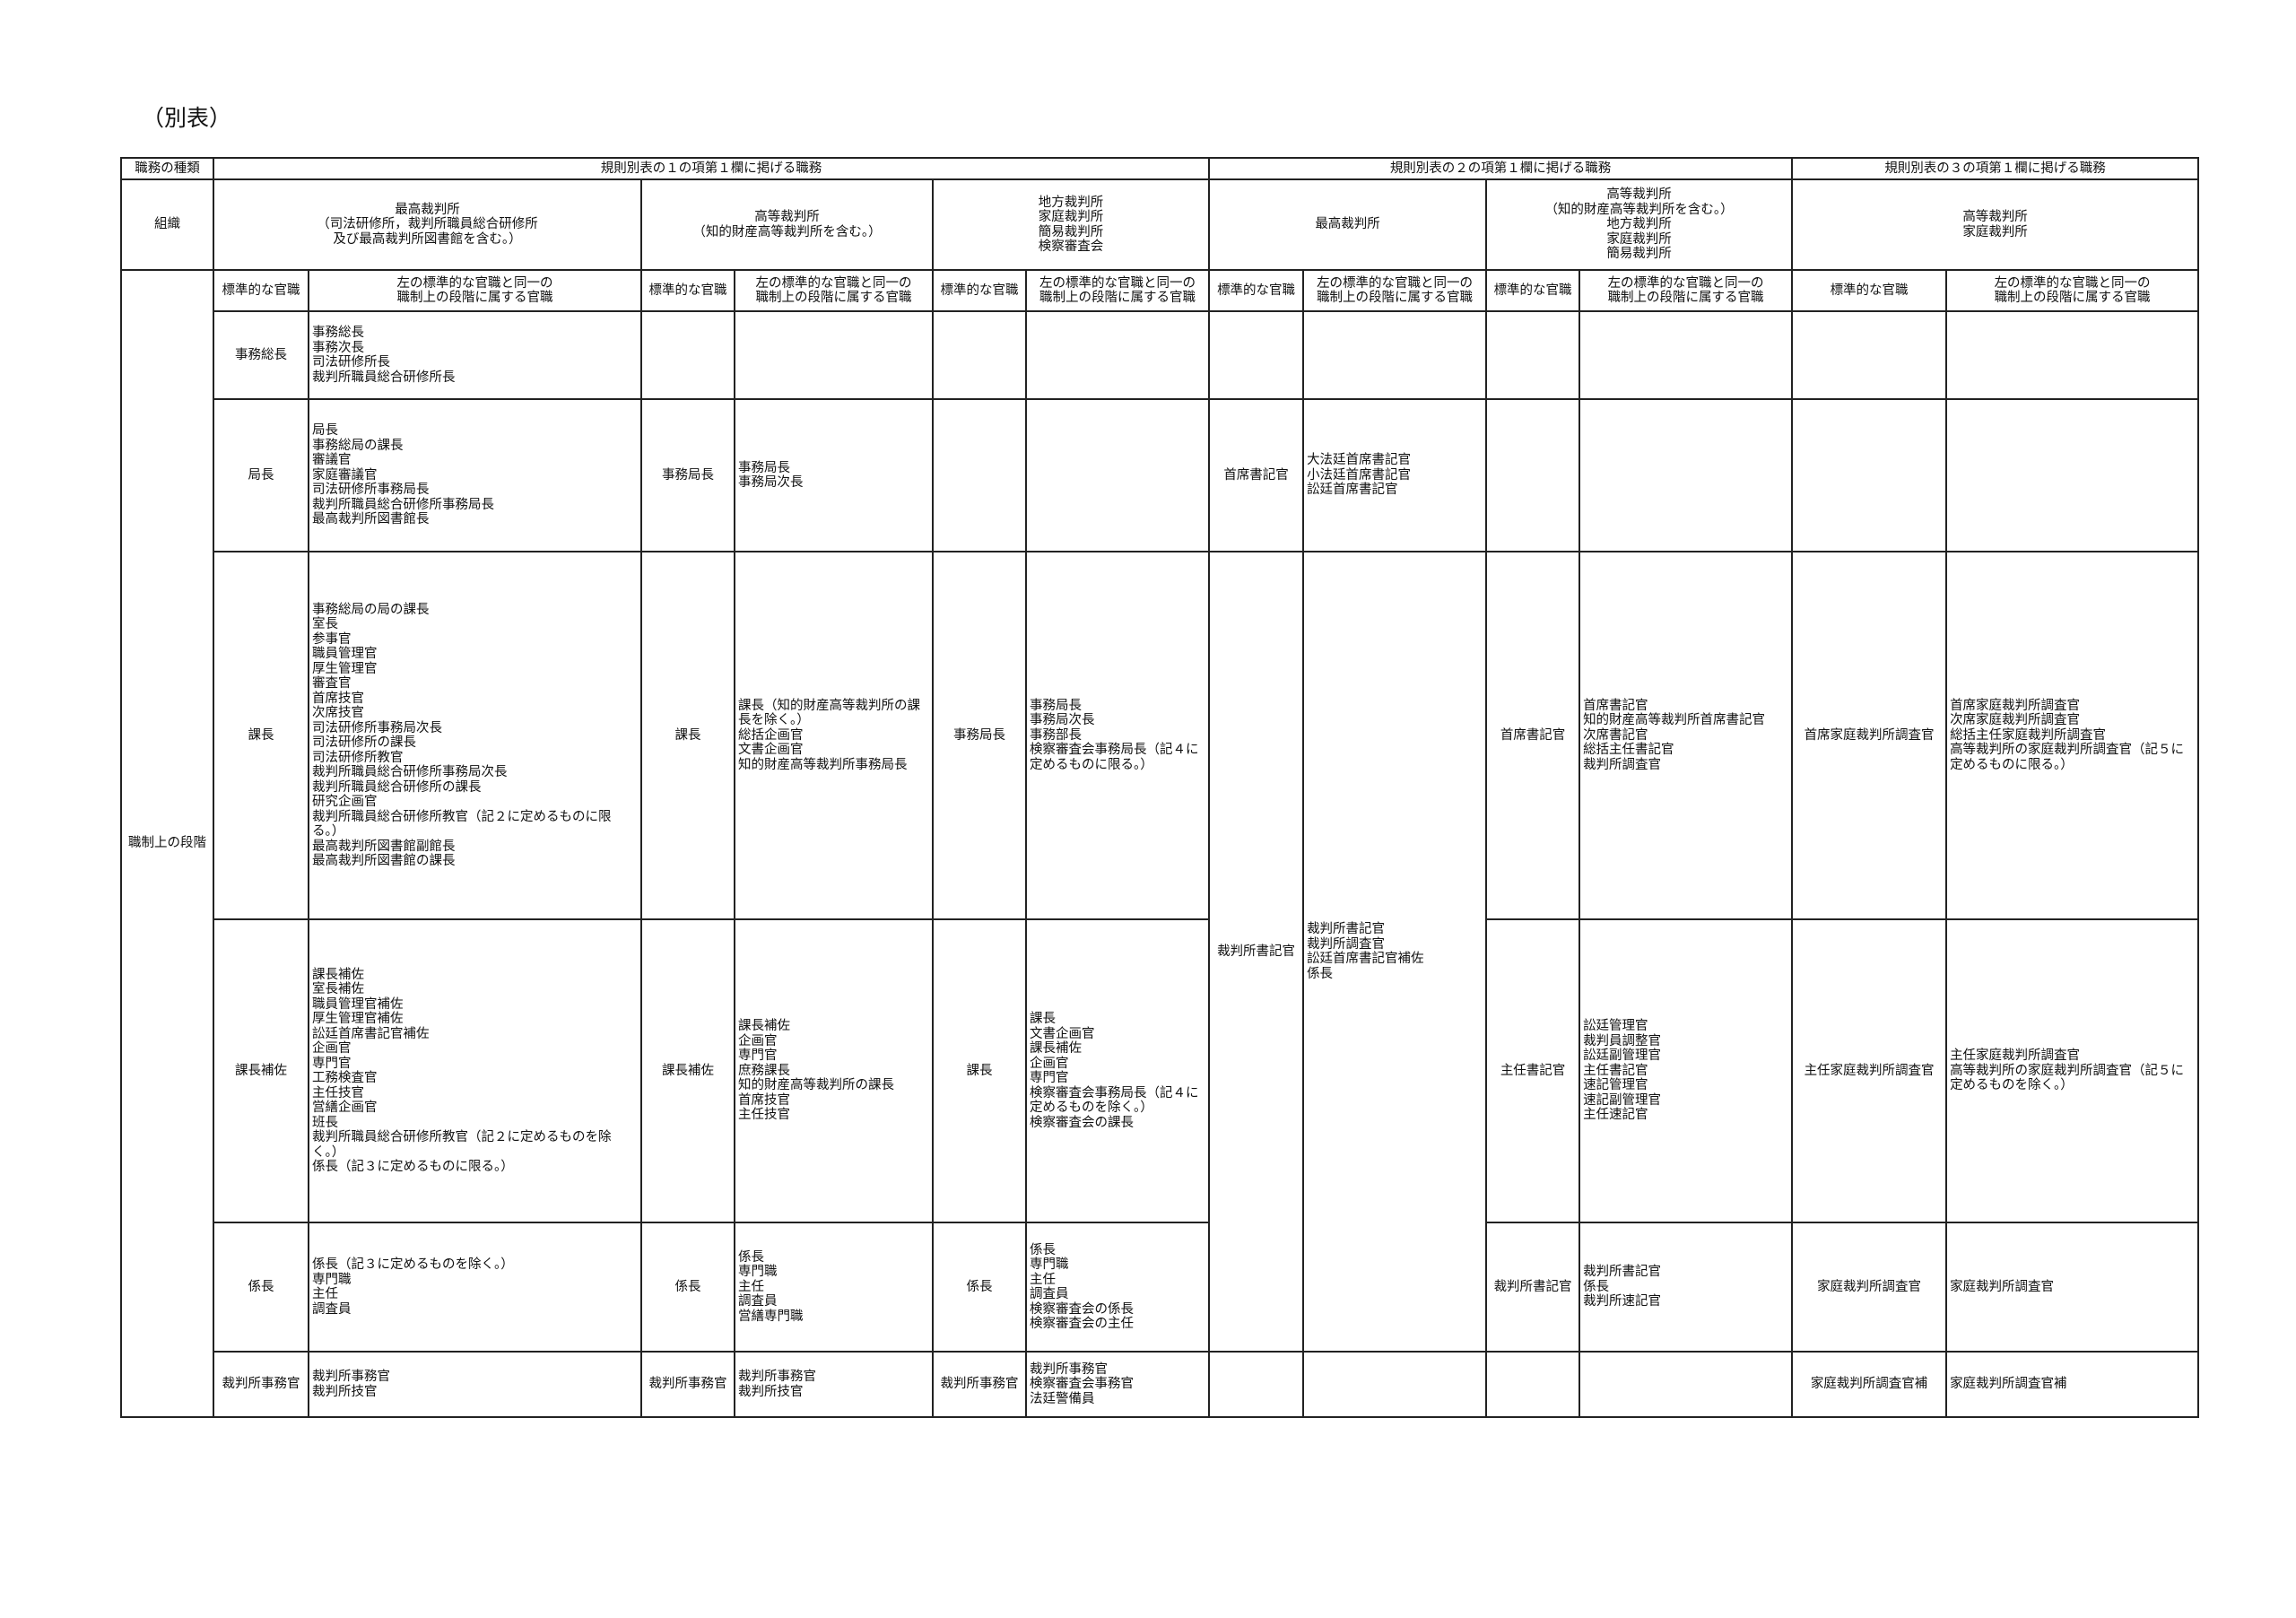 Image resolution: width=2296 pixels, height=1618 pixels. Describe the element at coordinates (167, 168) in the screenshot. I see `kind-label: 職務の種類` at that location.